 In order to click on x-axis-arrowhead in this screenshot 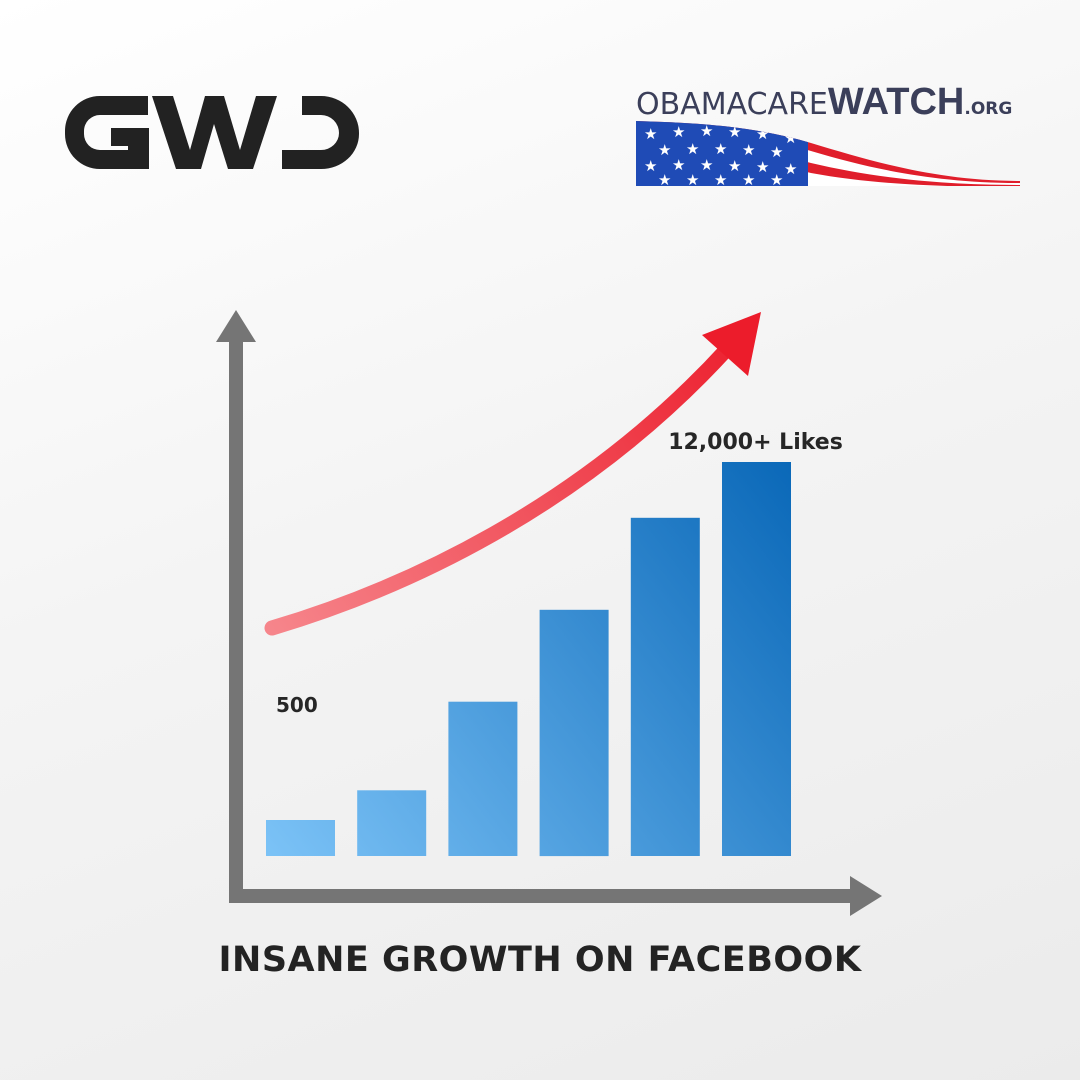, I will do `click(866, 896)`.